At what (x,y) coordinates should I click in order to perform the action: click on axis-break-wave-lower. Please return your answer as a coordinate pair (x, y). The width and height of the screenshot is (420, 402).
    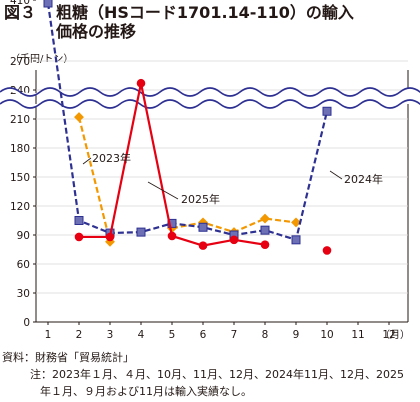
    Looking at the image, I should click on (210, 104).